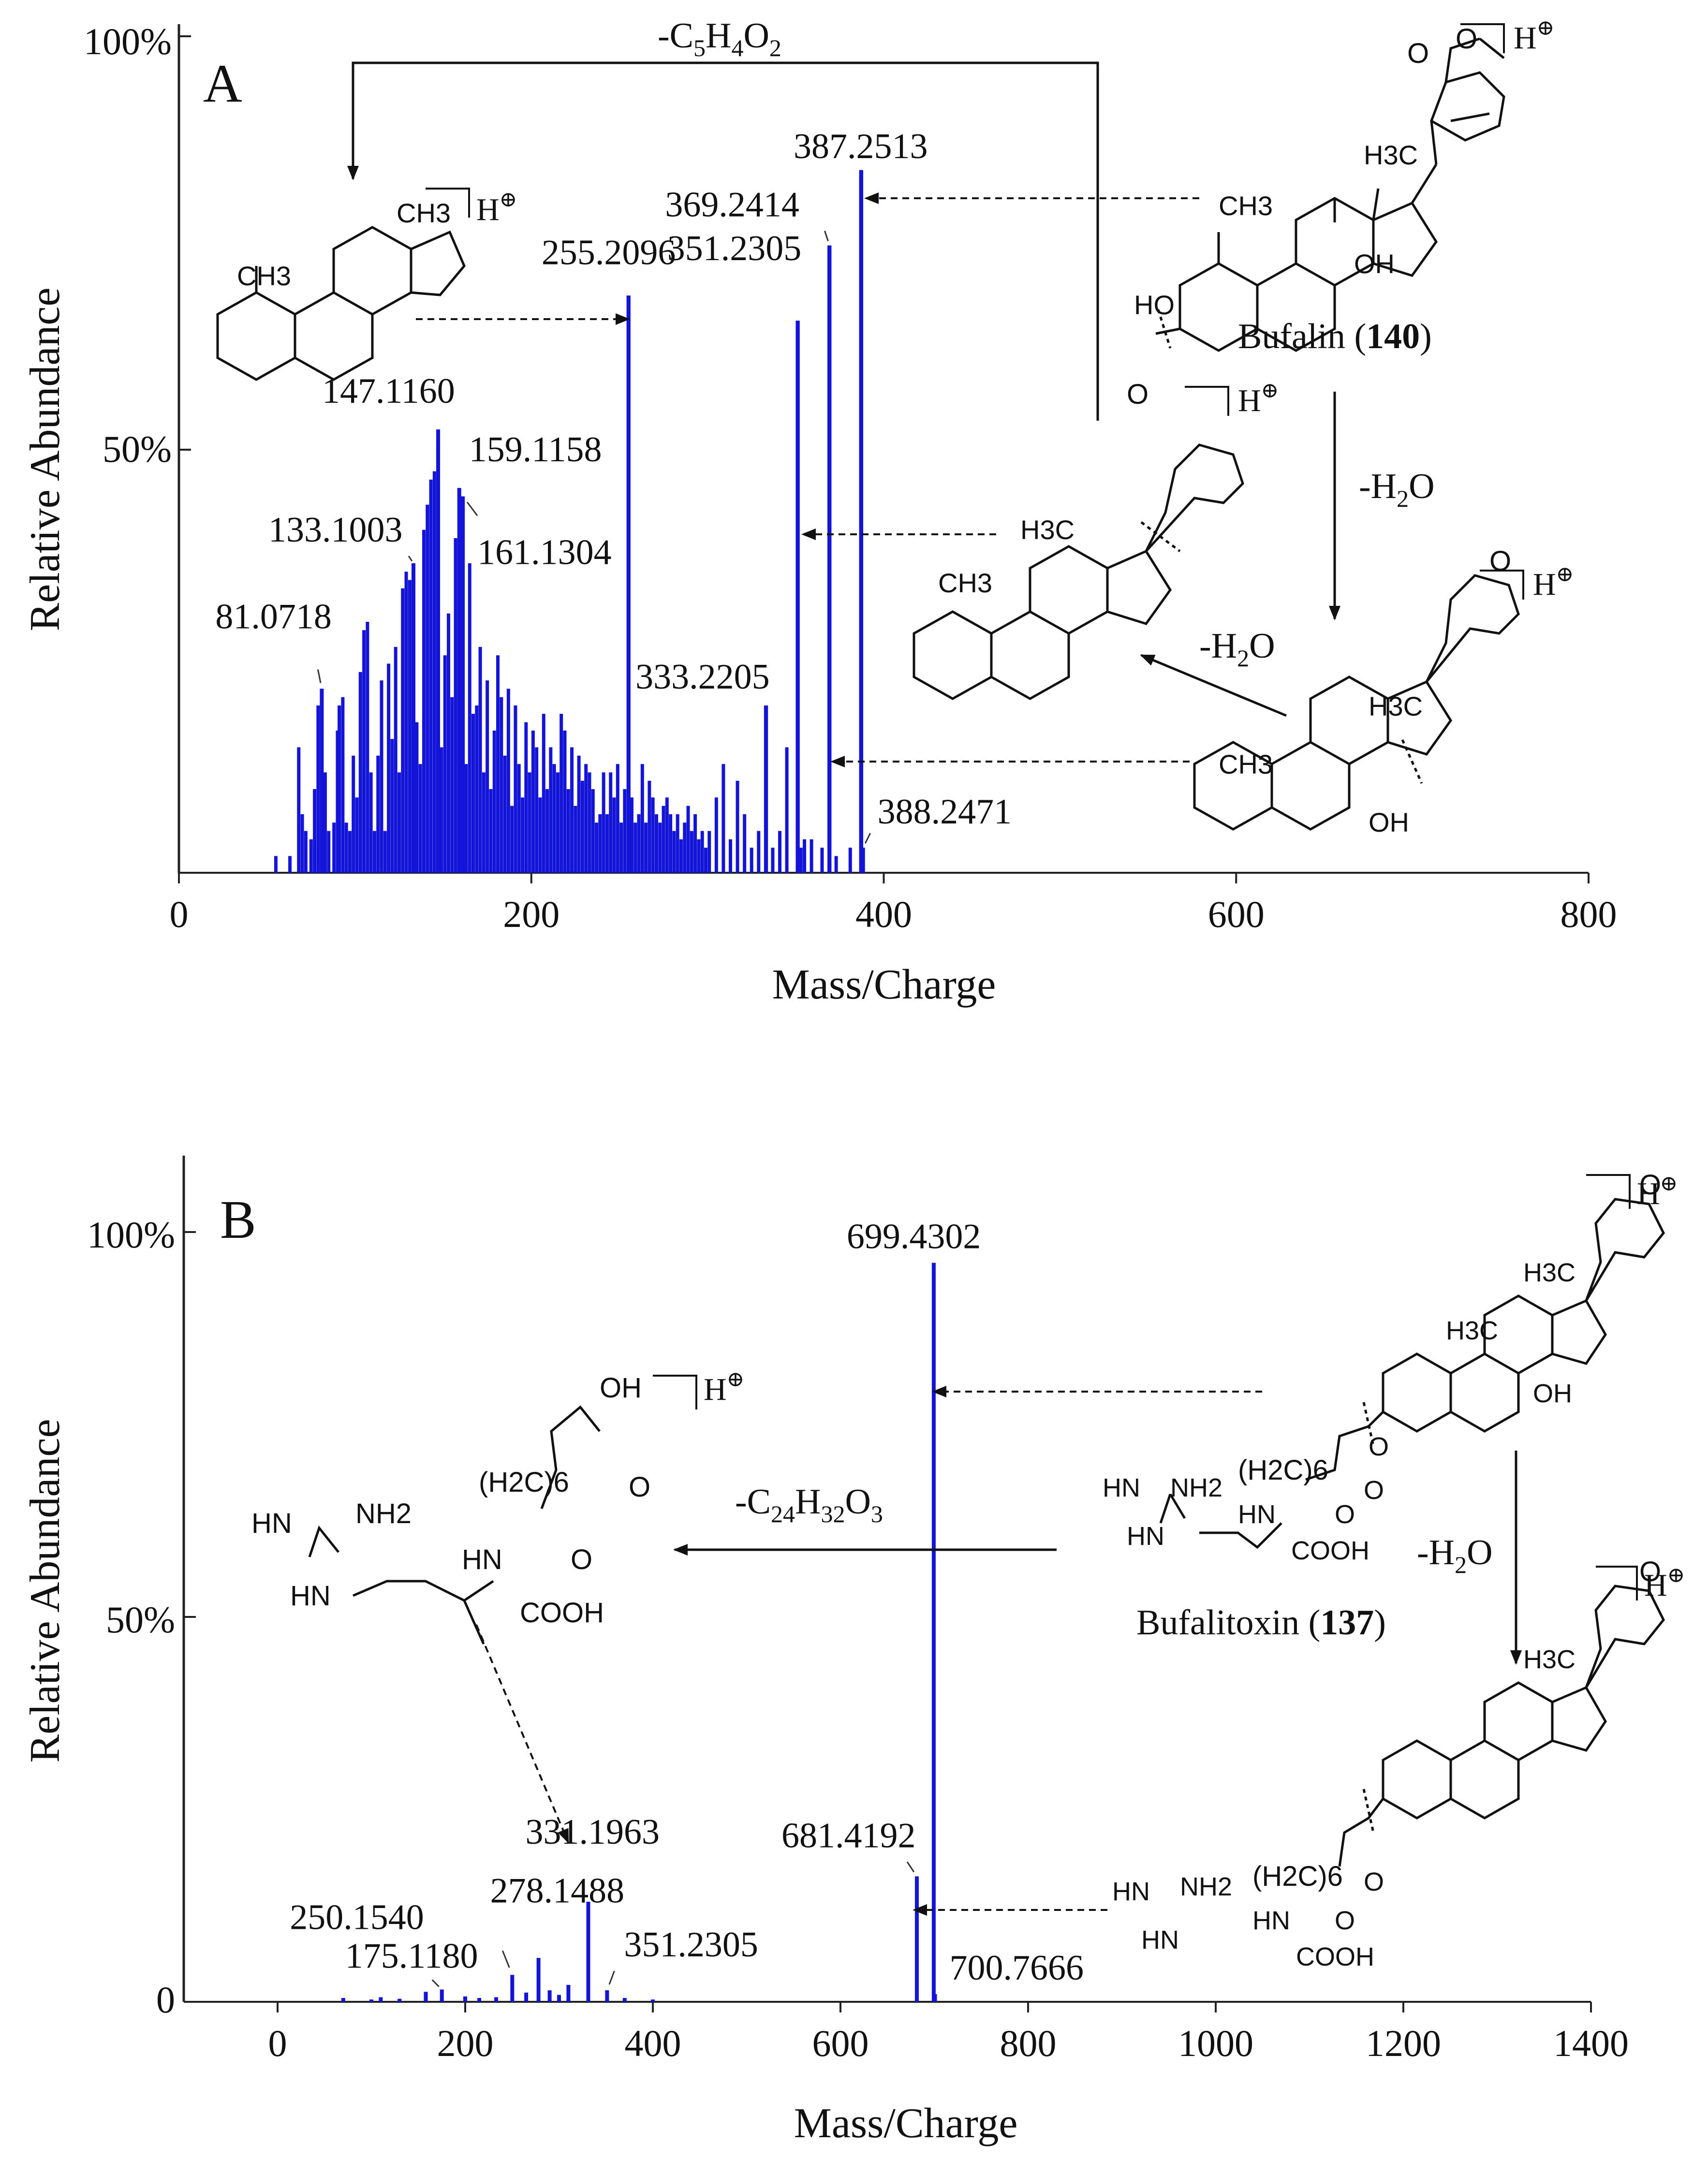 The width and height of the screenshot is (1708, 2158). What do you see at coordinates (357, 1917) in the screenshot?
I see `peak-label: 250.1540` at bounding box center [357, 1917].